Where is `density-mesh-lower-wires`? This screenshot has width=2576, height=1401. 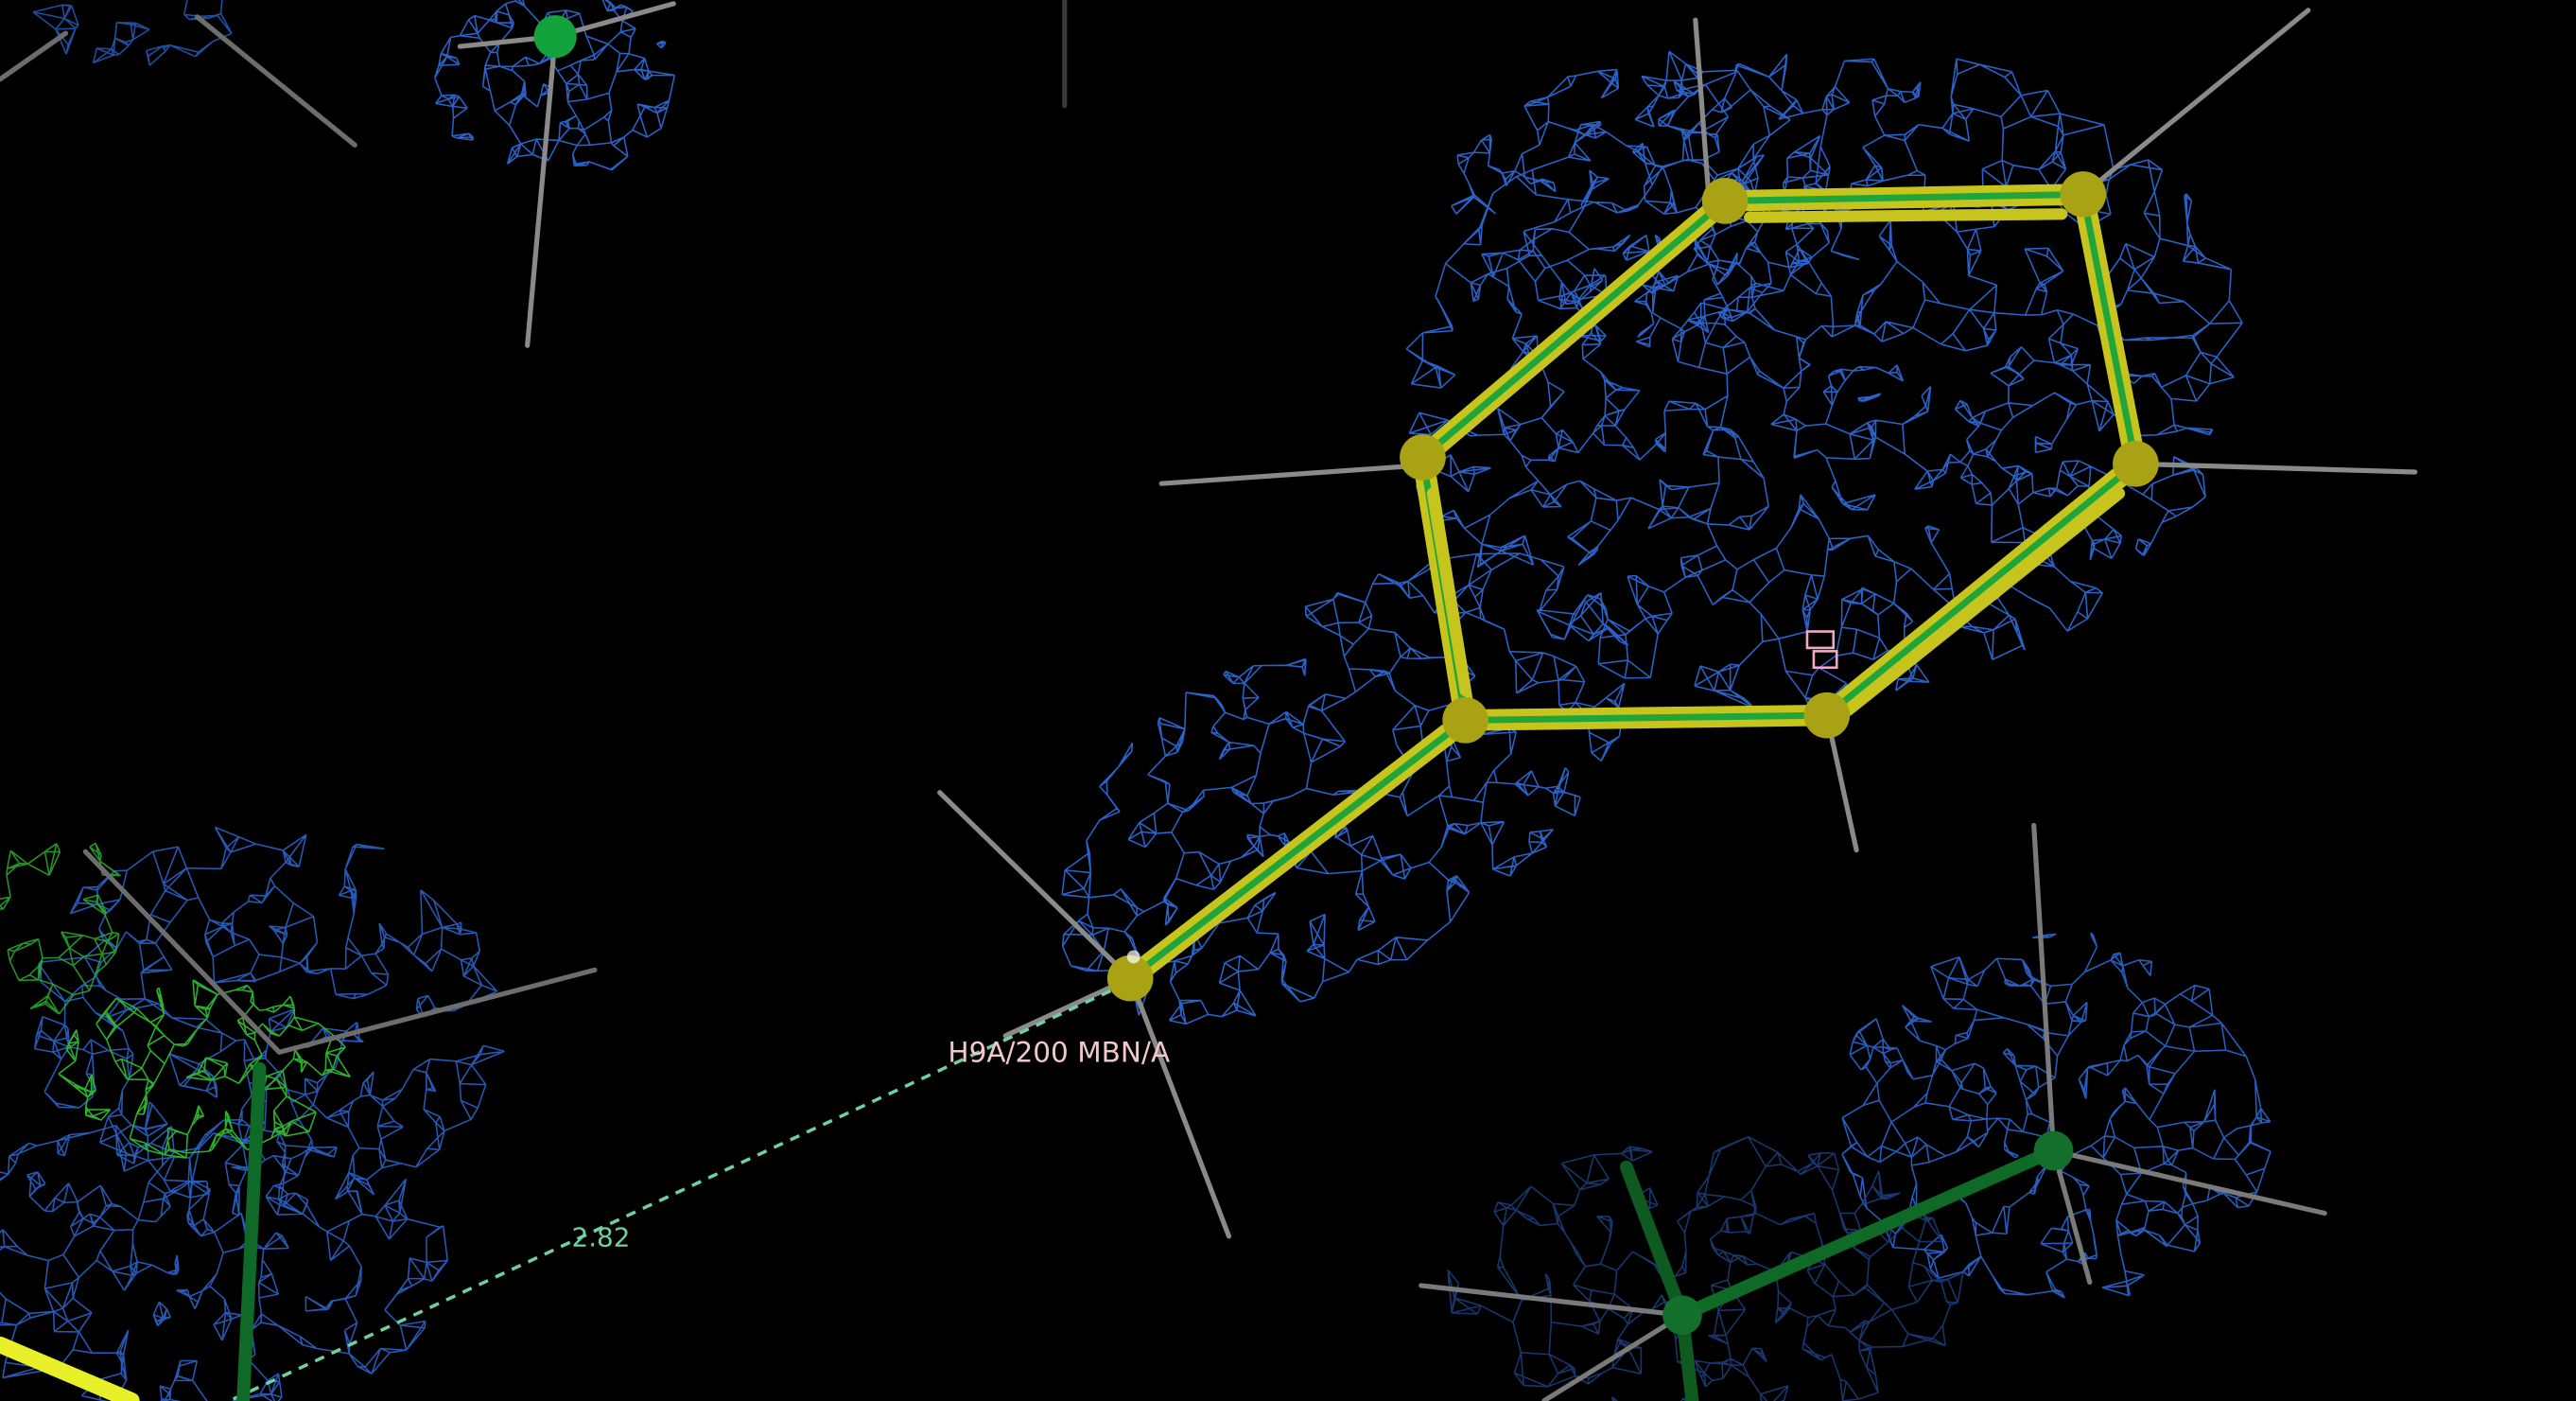 density-mesh-lower-wires is located at coordinates (1705, 1269).